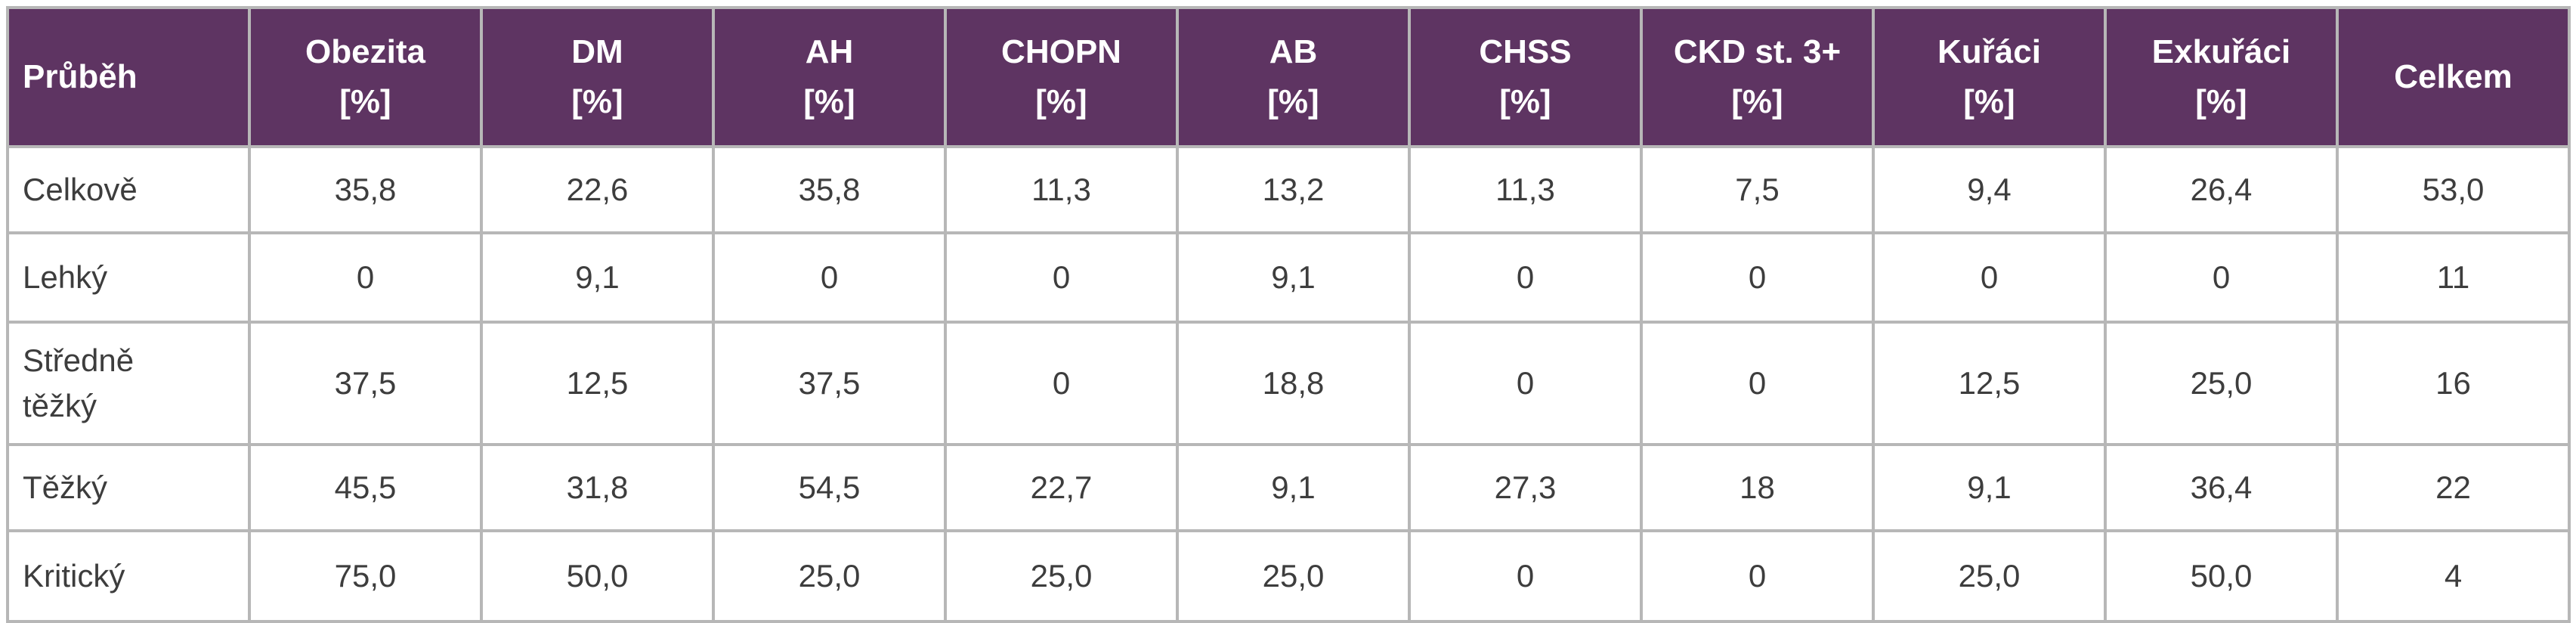 This screenshot has height=623, width=2576. Describe the element at coordinates (1293, 77) in the screenshot. I see `column-header-ab: AB [%]` at that location.